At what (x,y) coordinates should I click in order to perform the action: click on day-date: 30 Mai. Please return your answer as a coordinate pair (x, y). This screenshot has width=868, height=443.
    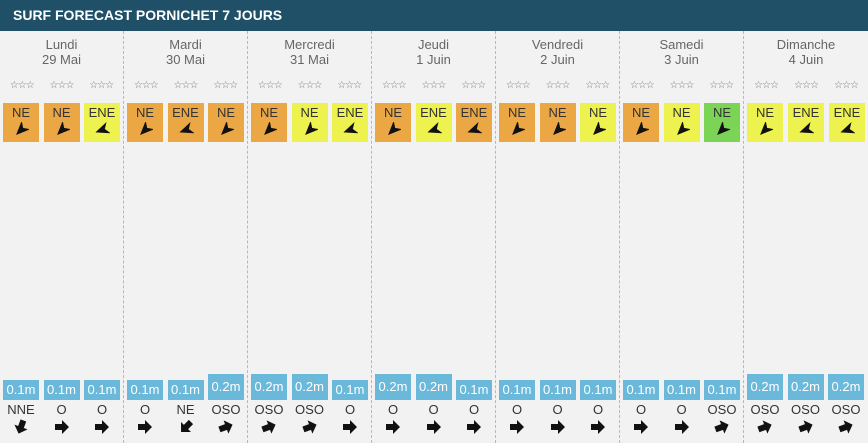
    Looking at the image, I should click on (185, 59).